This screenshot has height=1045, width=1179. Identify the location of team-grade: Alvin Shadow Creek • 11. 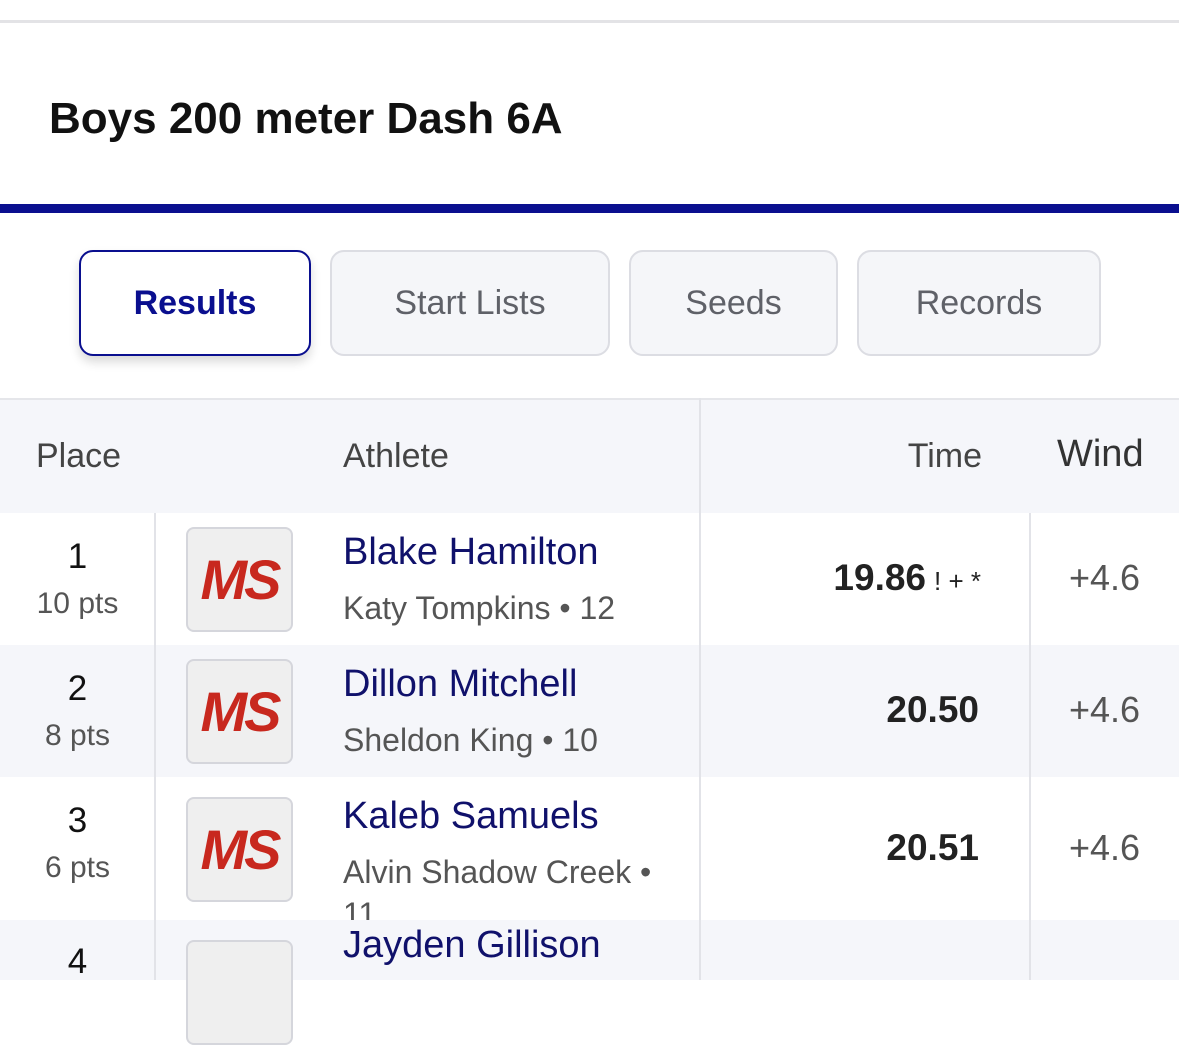
(497, 893).